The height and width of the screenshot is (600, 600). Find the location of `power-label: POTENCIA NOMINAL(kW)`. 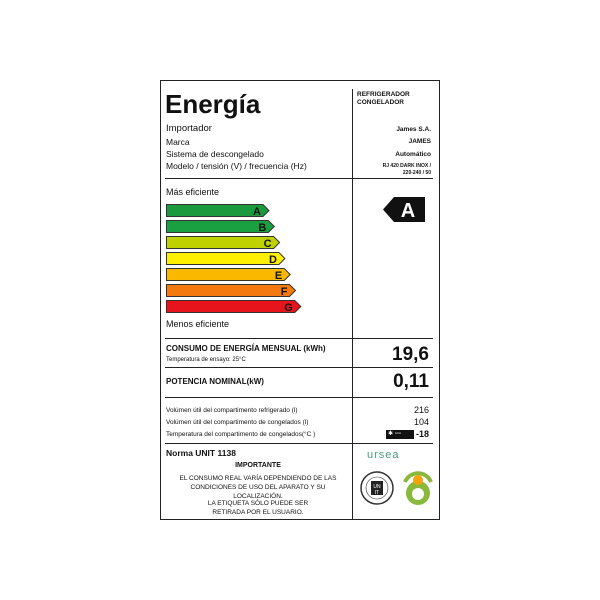

power-label: POTENCIA NOMINAL(kW) is located at coordinates (215, 381).